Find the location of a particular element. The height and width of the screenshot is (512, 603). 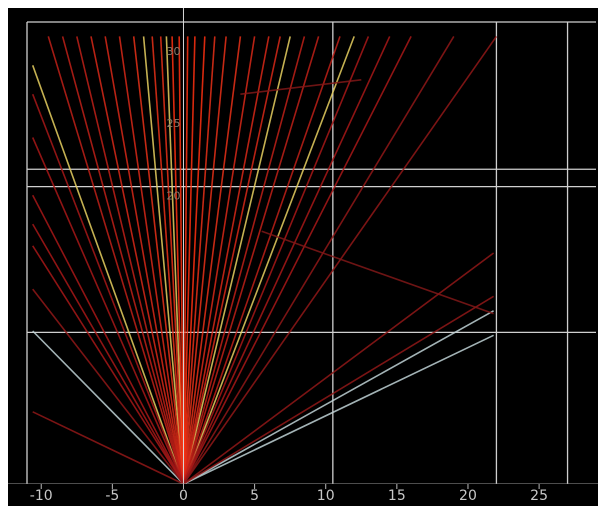

y-tick-label-layer: 20 25 30 is located at coordinates (173, 123).